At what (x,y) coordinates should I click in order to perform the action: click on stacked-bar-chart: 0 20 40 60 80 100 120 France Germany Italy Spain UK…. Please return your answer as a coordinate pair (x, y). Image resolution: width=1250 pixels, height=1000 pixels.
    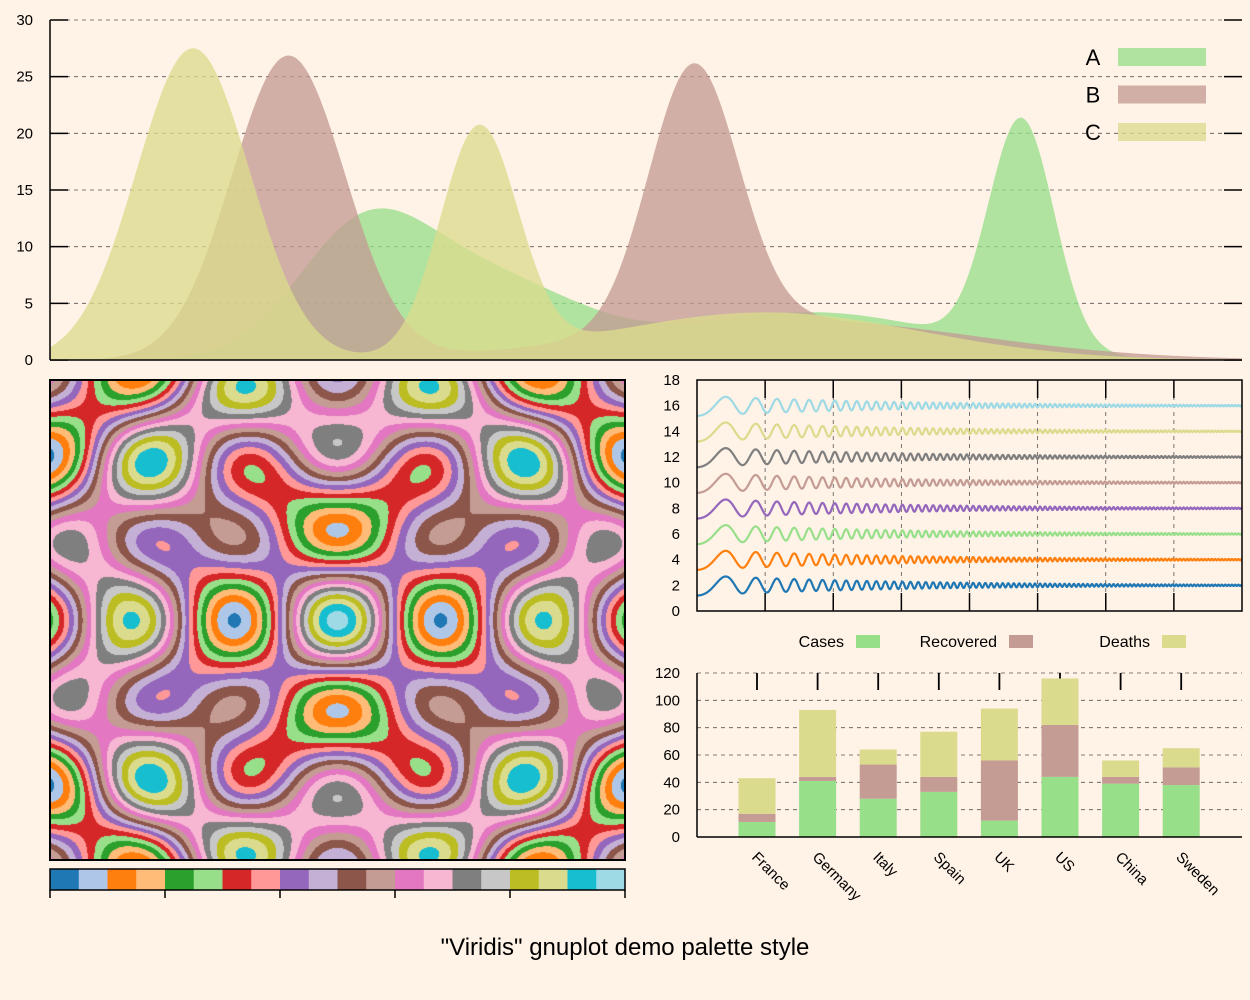
    Looking at the image, I should click on (948, 769).